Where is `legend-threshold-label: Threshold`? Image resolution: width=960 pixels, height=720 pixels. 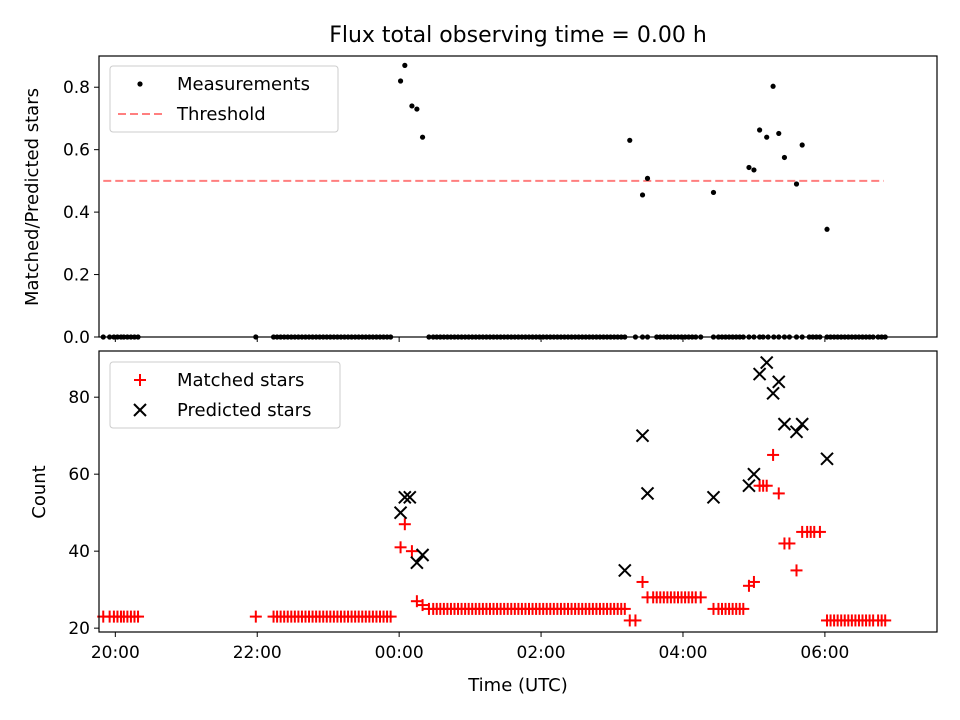 legend-threshold-label: Threshold is located at coordinates (221, 114).